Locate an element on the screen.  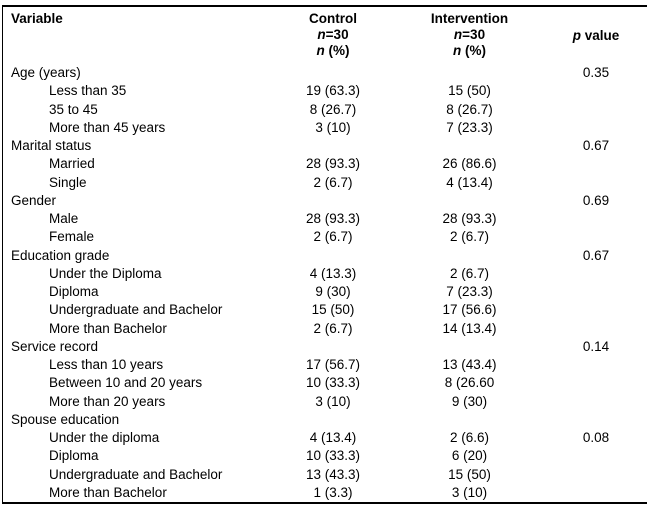
row-label-cell: More than Bachelor is located at coordinates (108, 492).